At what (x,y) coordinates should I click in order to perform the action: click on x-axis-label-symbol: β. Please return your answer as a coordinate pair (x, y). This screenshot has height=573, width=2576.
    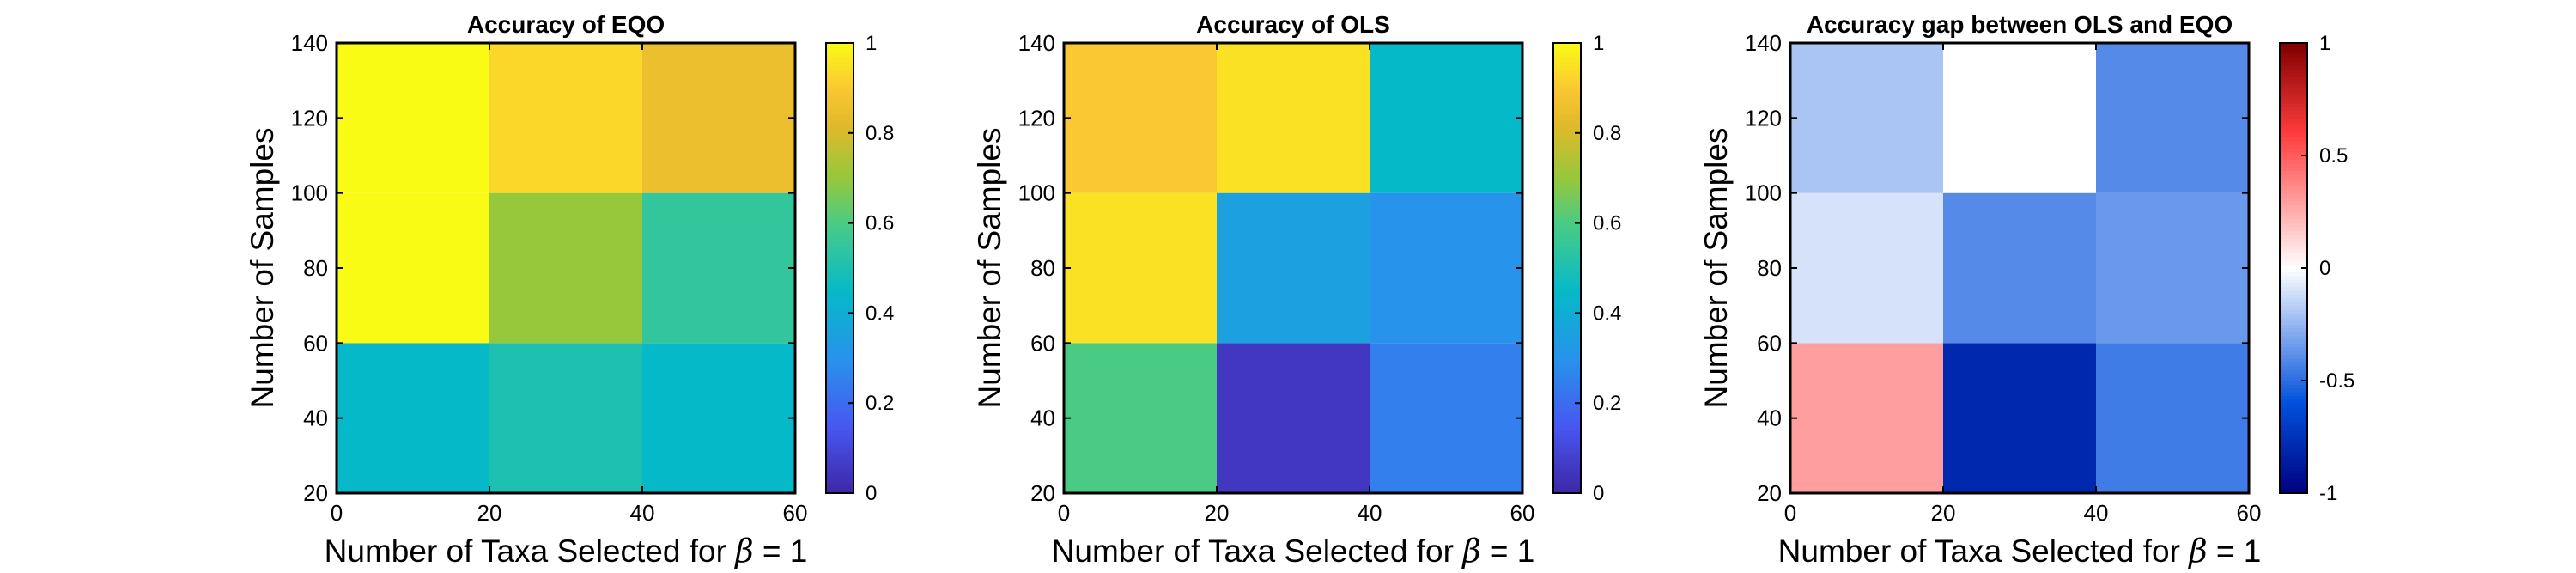
    Looking at the image, I should click on (2197, 551).